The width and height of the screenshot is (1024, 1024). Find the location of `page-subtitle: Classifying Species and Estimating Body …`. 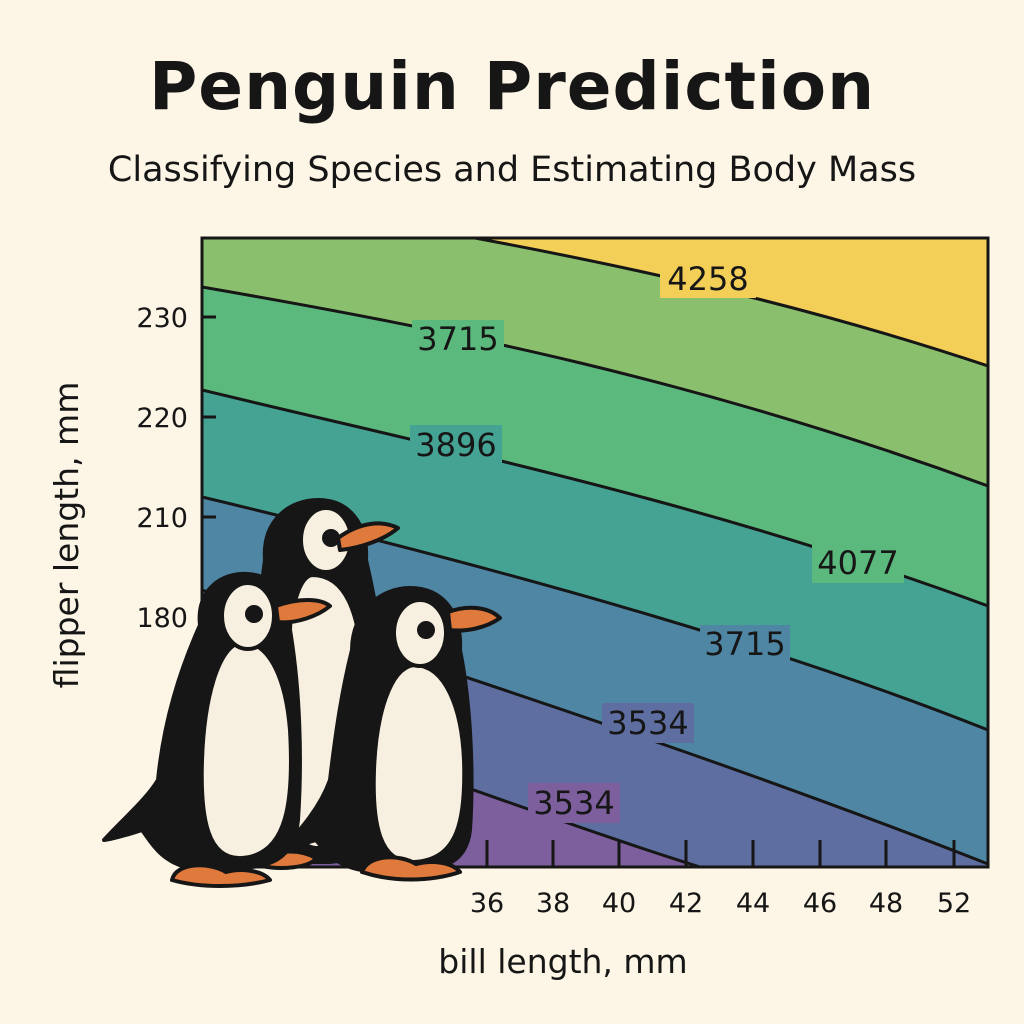

page-subtitle: Classifying Species and Estimating Body … is located at coordinates (512, 170).